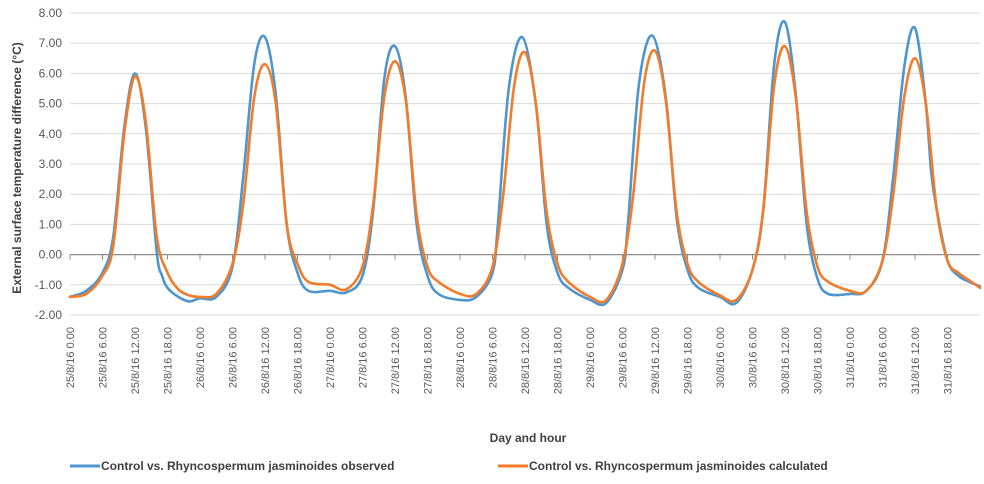 This screenshot has width=984, height=484. I want to click on y-tick-label: 0.00, so click(51, 255).